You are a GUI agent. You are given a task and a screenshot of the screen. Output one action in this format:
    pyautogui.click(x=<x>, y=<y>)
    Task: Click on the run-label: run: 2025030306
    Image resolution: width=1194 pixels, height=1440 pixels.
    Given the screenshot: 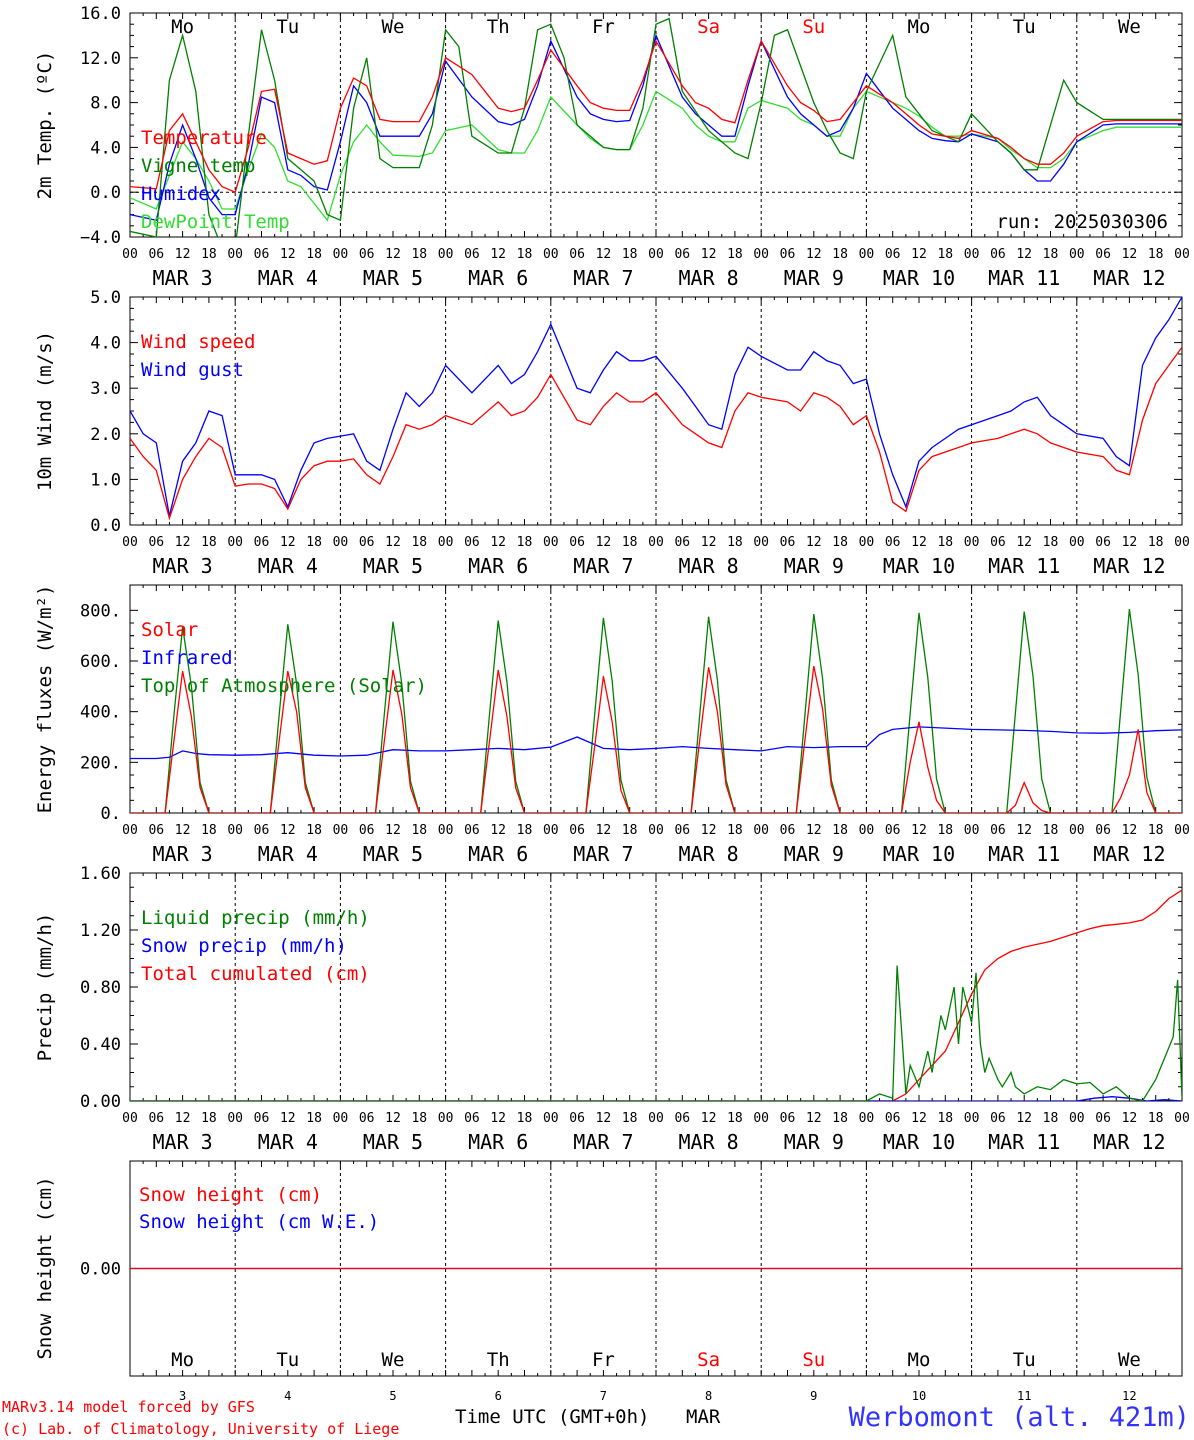 What is the action you would take?
    pyautogui.click(x=1082, y=222)
    